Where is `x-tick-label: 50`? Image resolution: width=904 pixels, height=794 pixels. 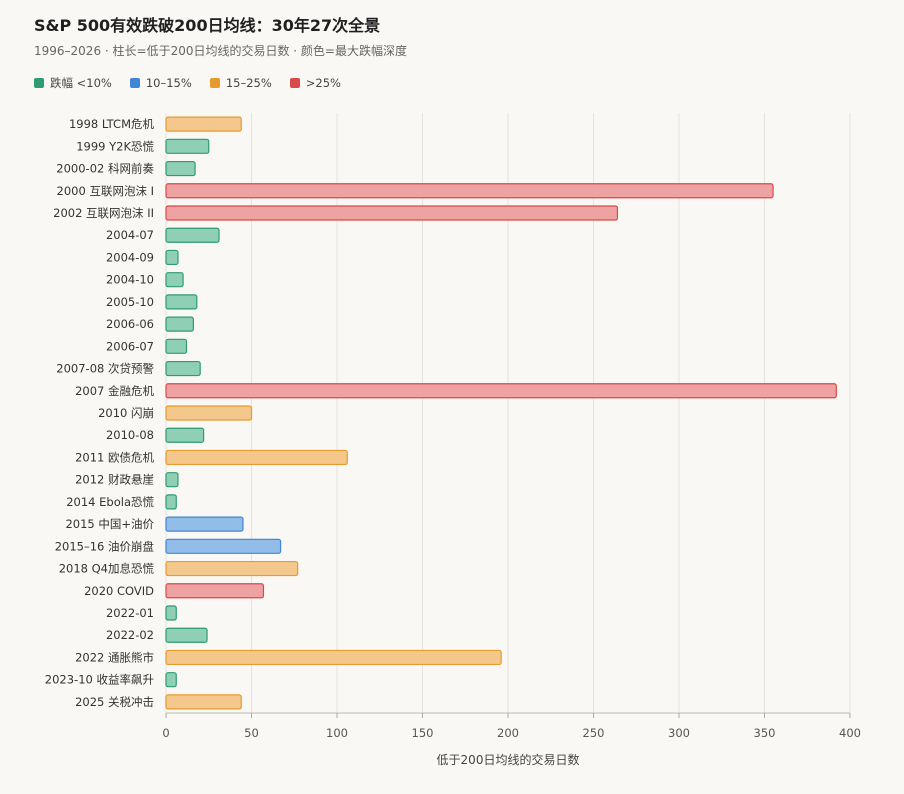 x-tick-label: 50 is located at coordinates (251, 733).